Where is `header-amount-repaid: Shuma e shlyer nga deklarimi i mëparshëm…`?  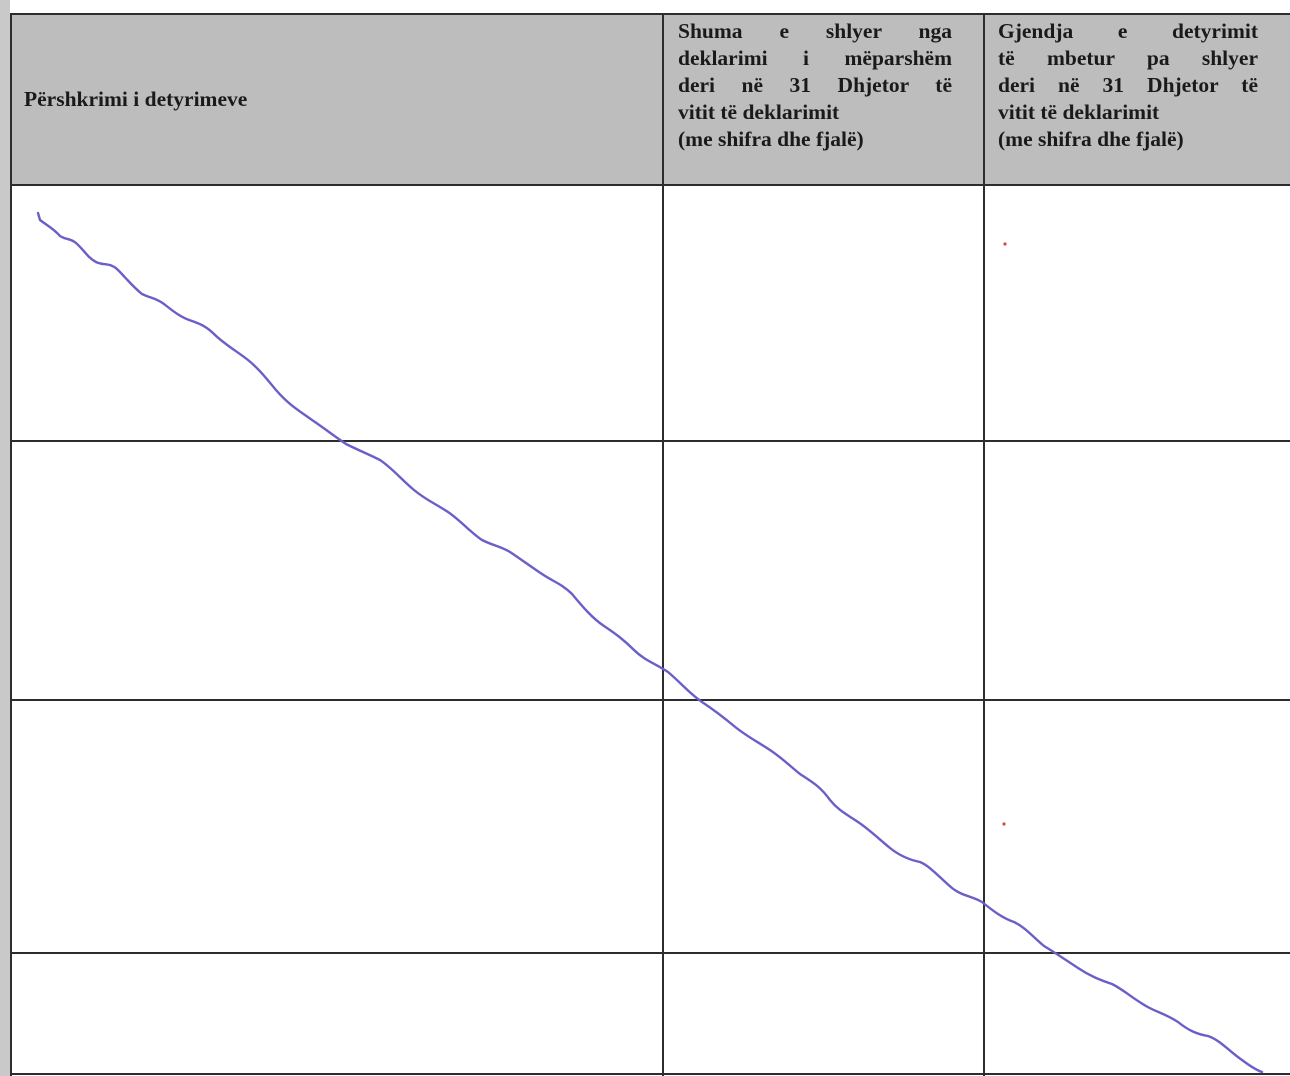
header-amount-repaid: Shuma e shlyer nga deklarimi i mëparshëm… is located at coordinates (815, 85).